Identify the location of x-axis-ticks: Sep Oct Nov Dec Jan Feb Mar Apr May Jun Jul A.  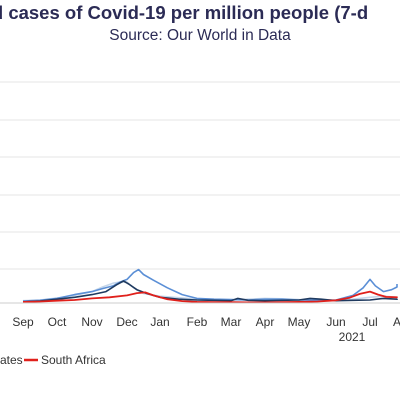
(206, 322).